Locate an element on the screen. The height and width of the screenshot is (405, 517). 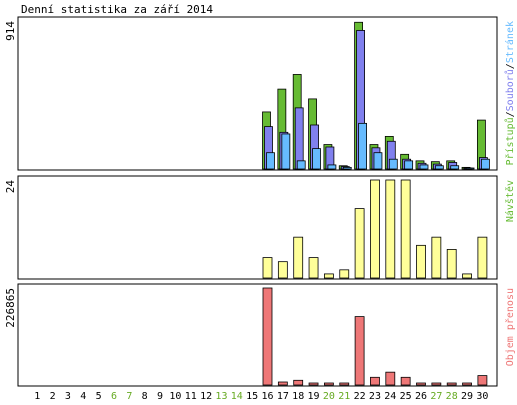
legend-segment: Přístupů is located at coordinates (510, 141).